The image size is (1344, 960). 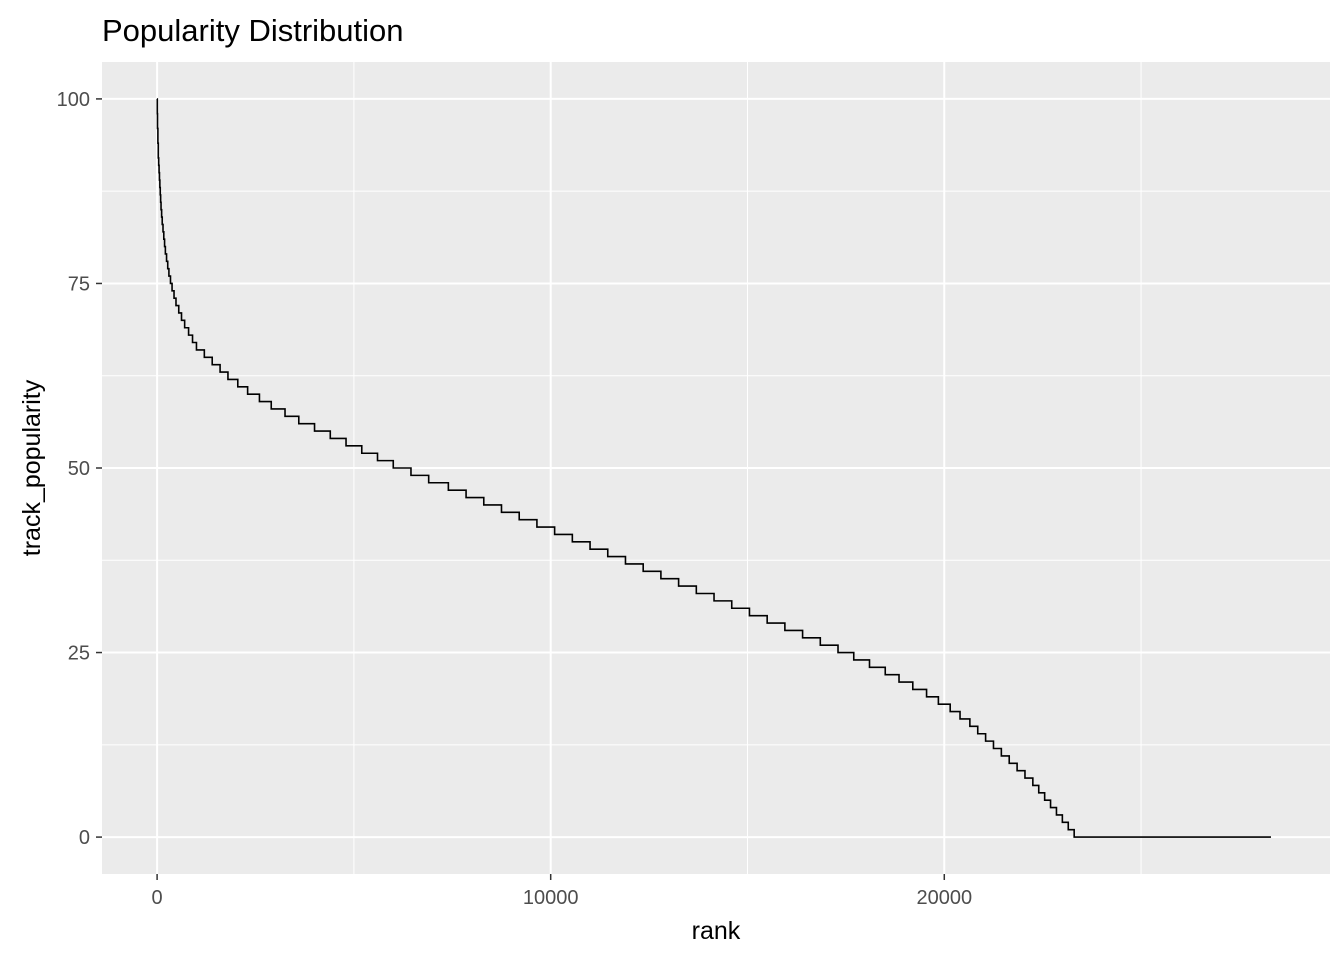 What do you see at coordinates (79, 654) in the screenshot?
I see `y-tick-label: 25` at bounding box center [79, 654].